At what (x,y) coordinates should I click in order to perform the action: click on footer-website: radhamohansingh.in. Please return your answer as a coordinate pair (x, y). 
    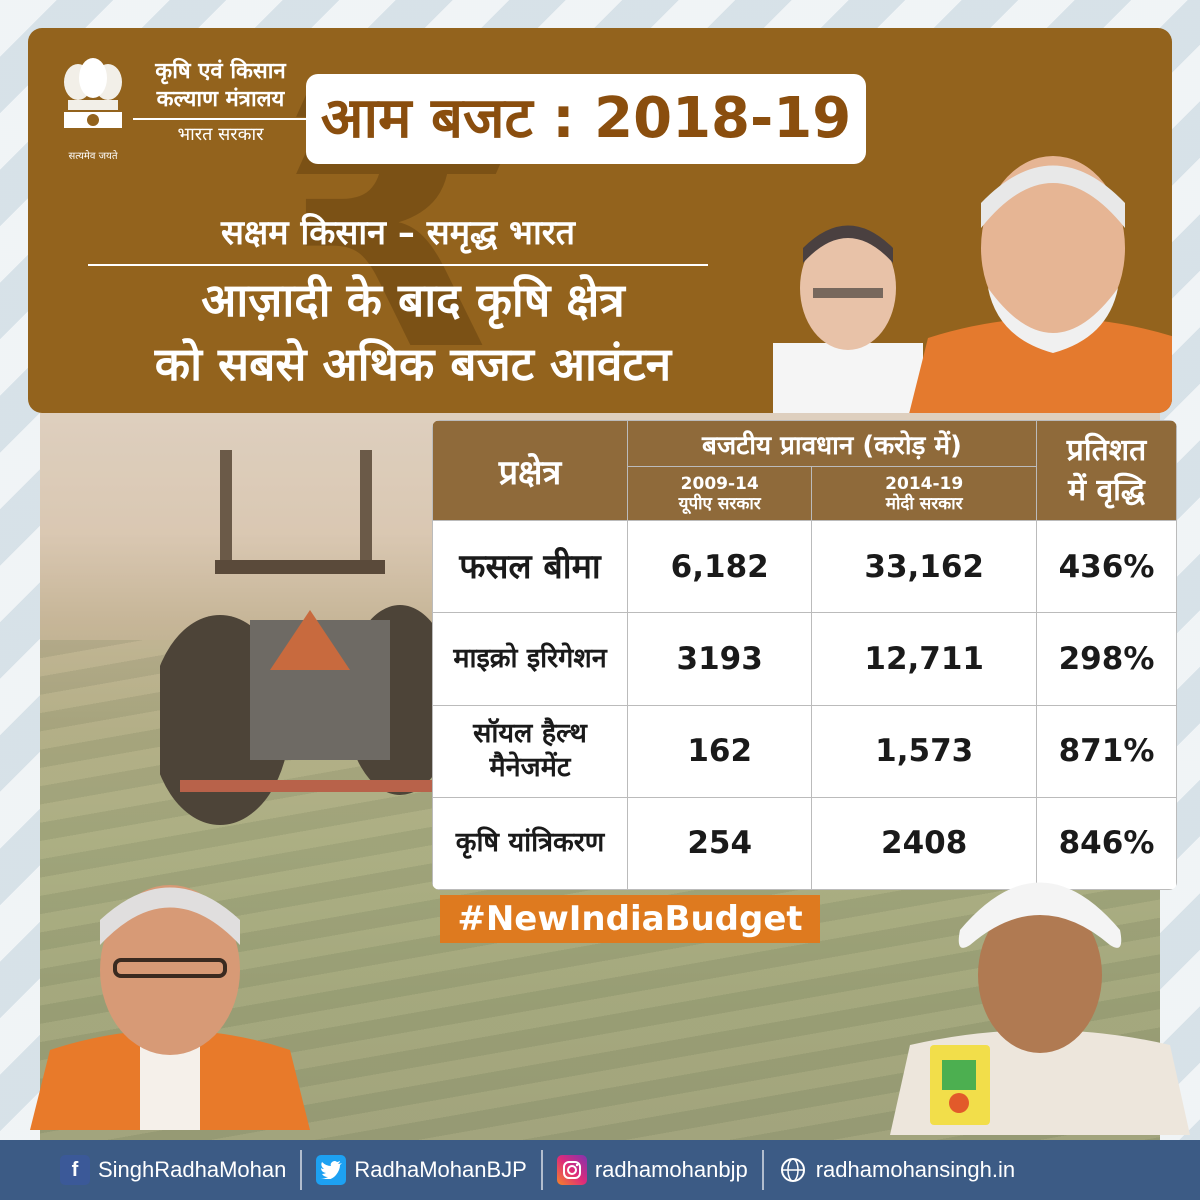
    Looking at the image, I should click on (896, 1170).